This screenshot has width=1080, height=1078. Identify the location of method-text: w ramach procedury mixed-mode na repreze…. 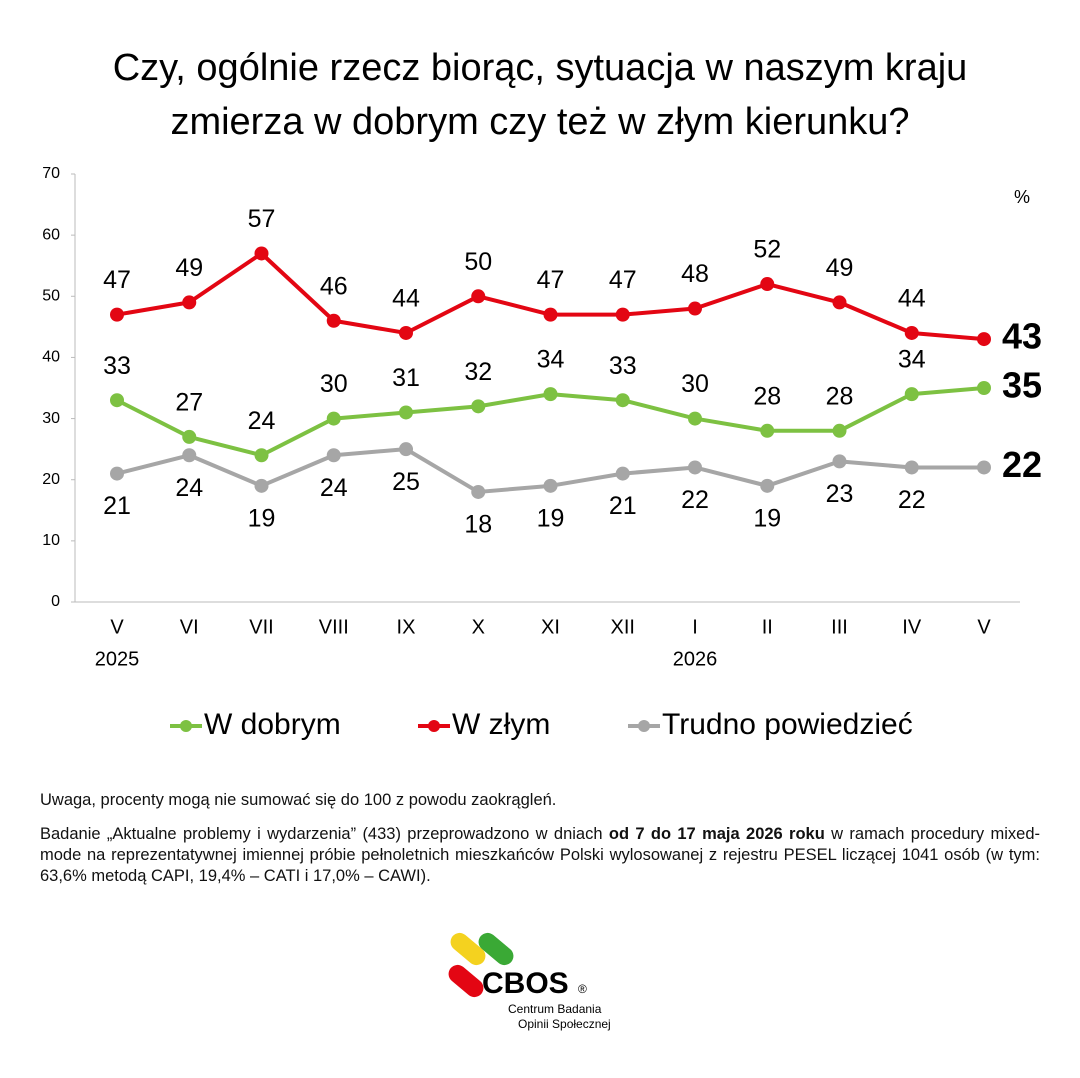
(540, 855).